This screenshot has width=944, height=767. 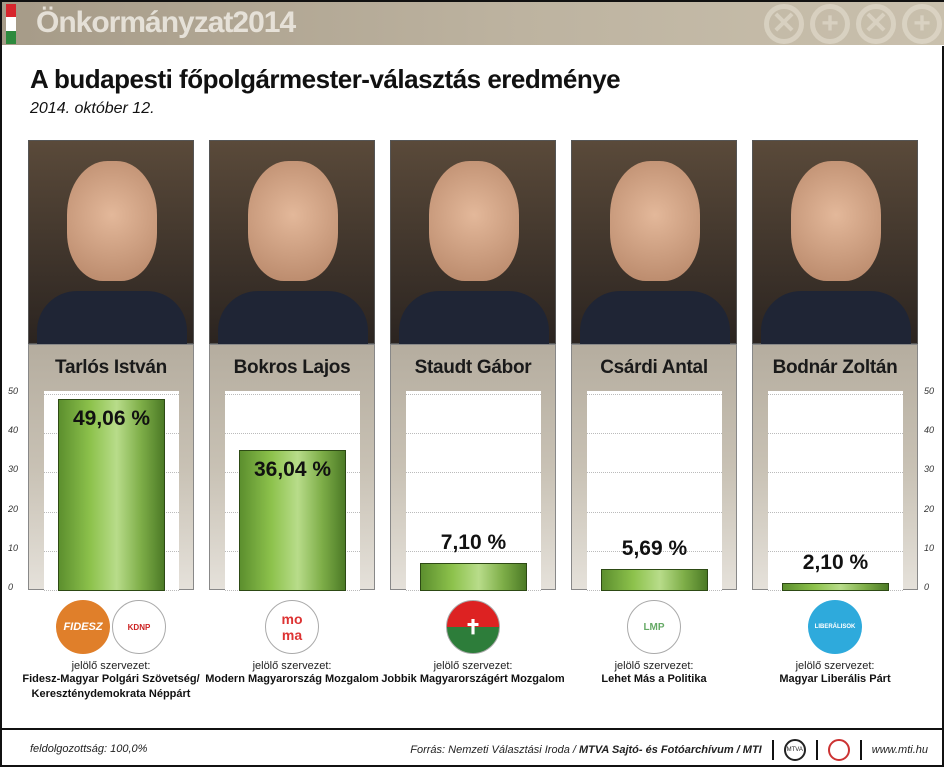 I want to click on party-logo-icon: FIDESZ KDNP, so click(x=111, y=627).